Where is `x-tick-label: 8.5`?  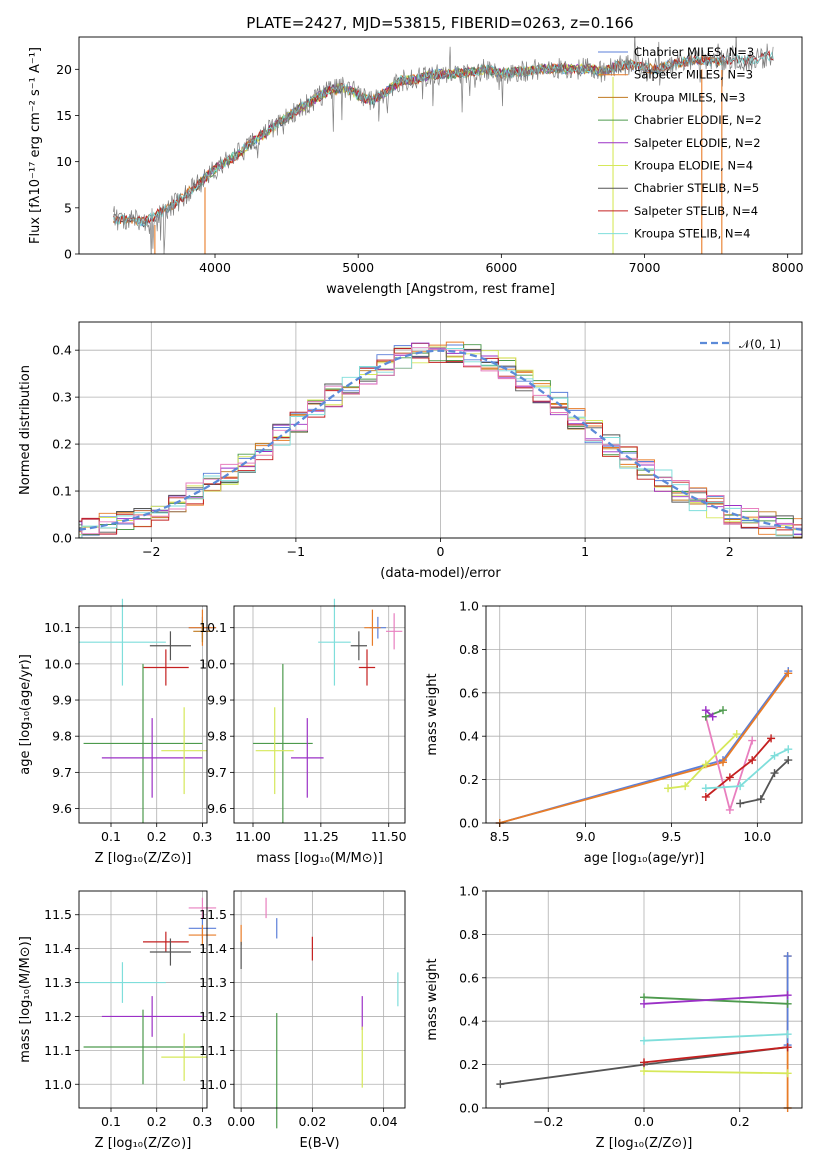
x-tick-label: 8.5 is located at coordinates (500, 836).